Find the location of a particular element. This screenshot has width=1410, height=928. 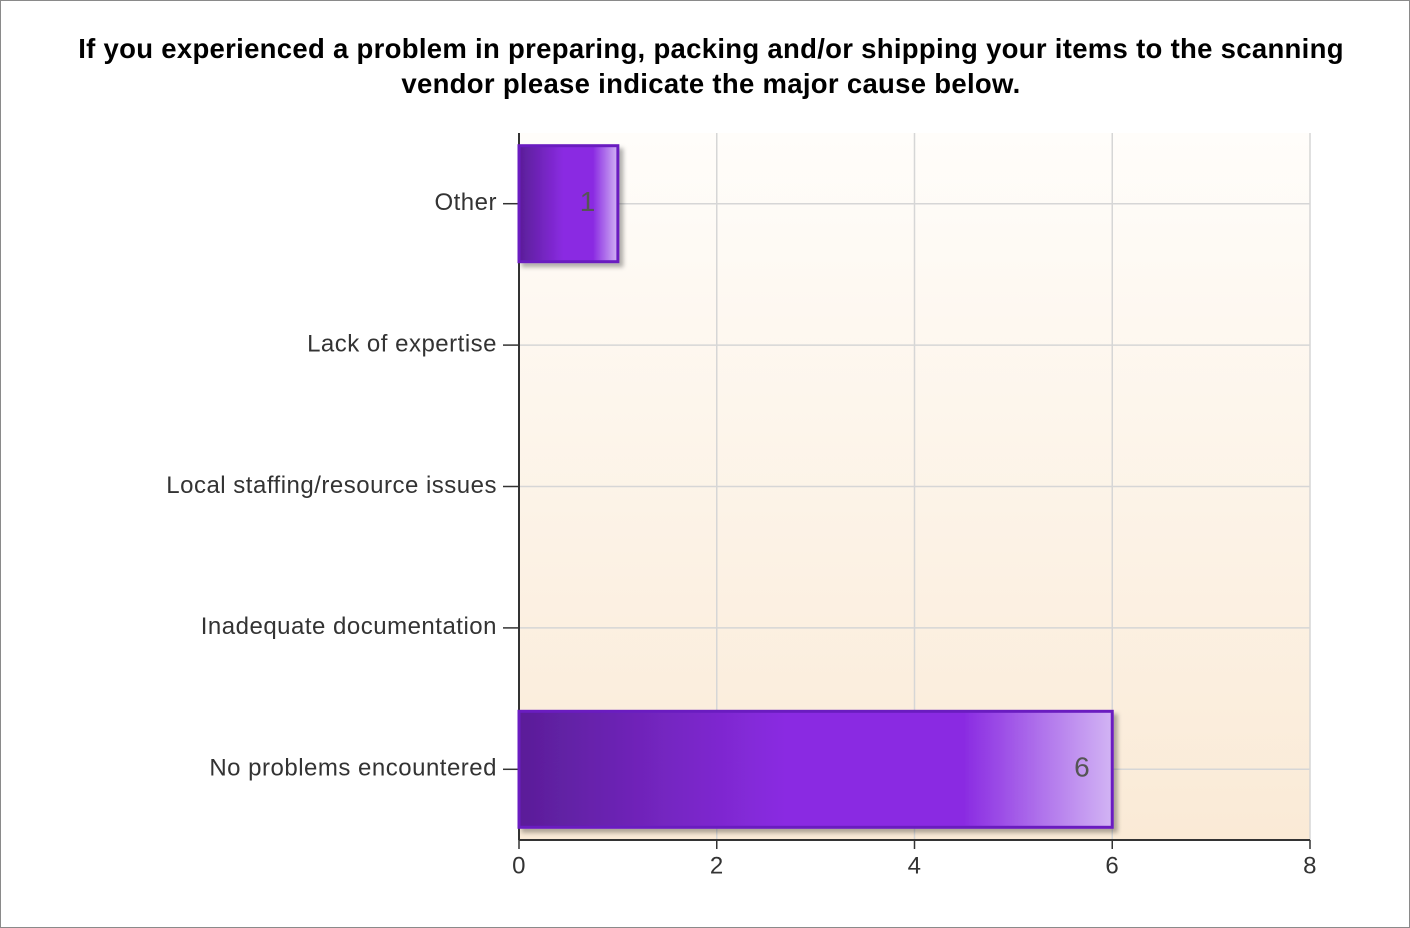

y-tick-label: Other is located at coordinates (465, 202).